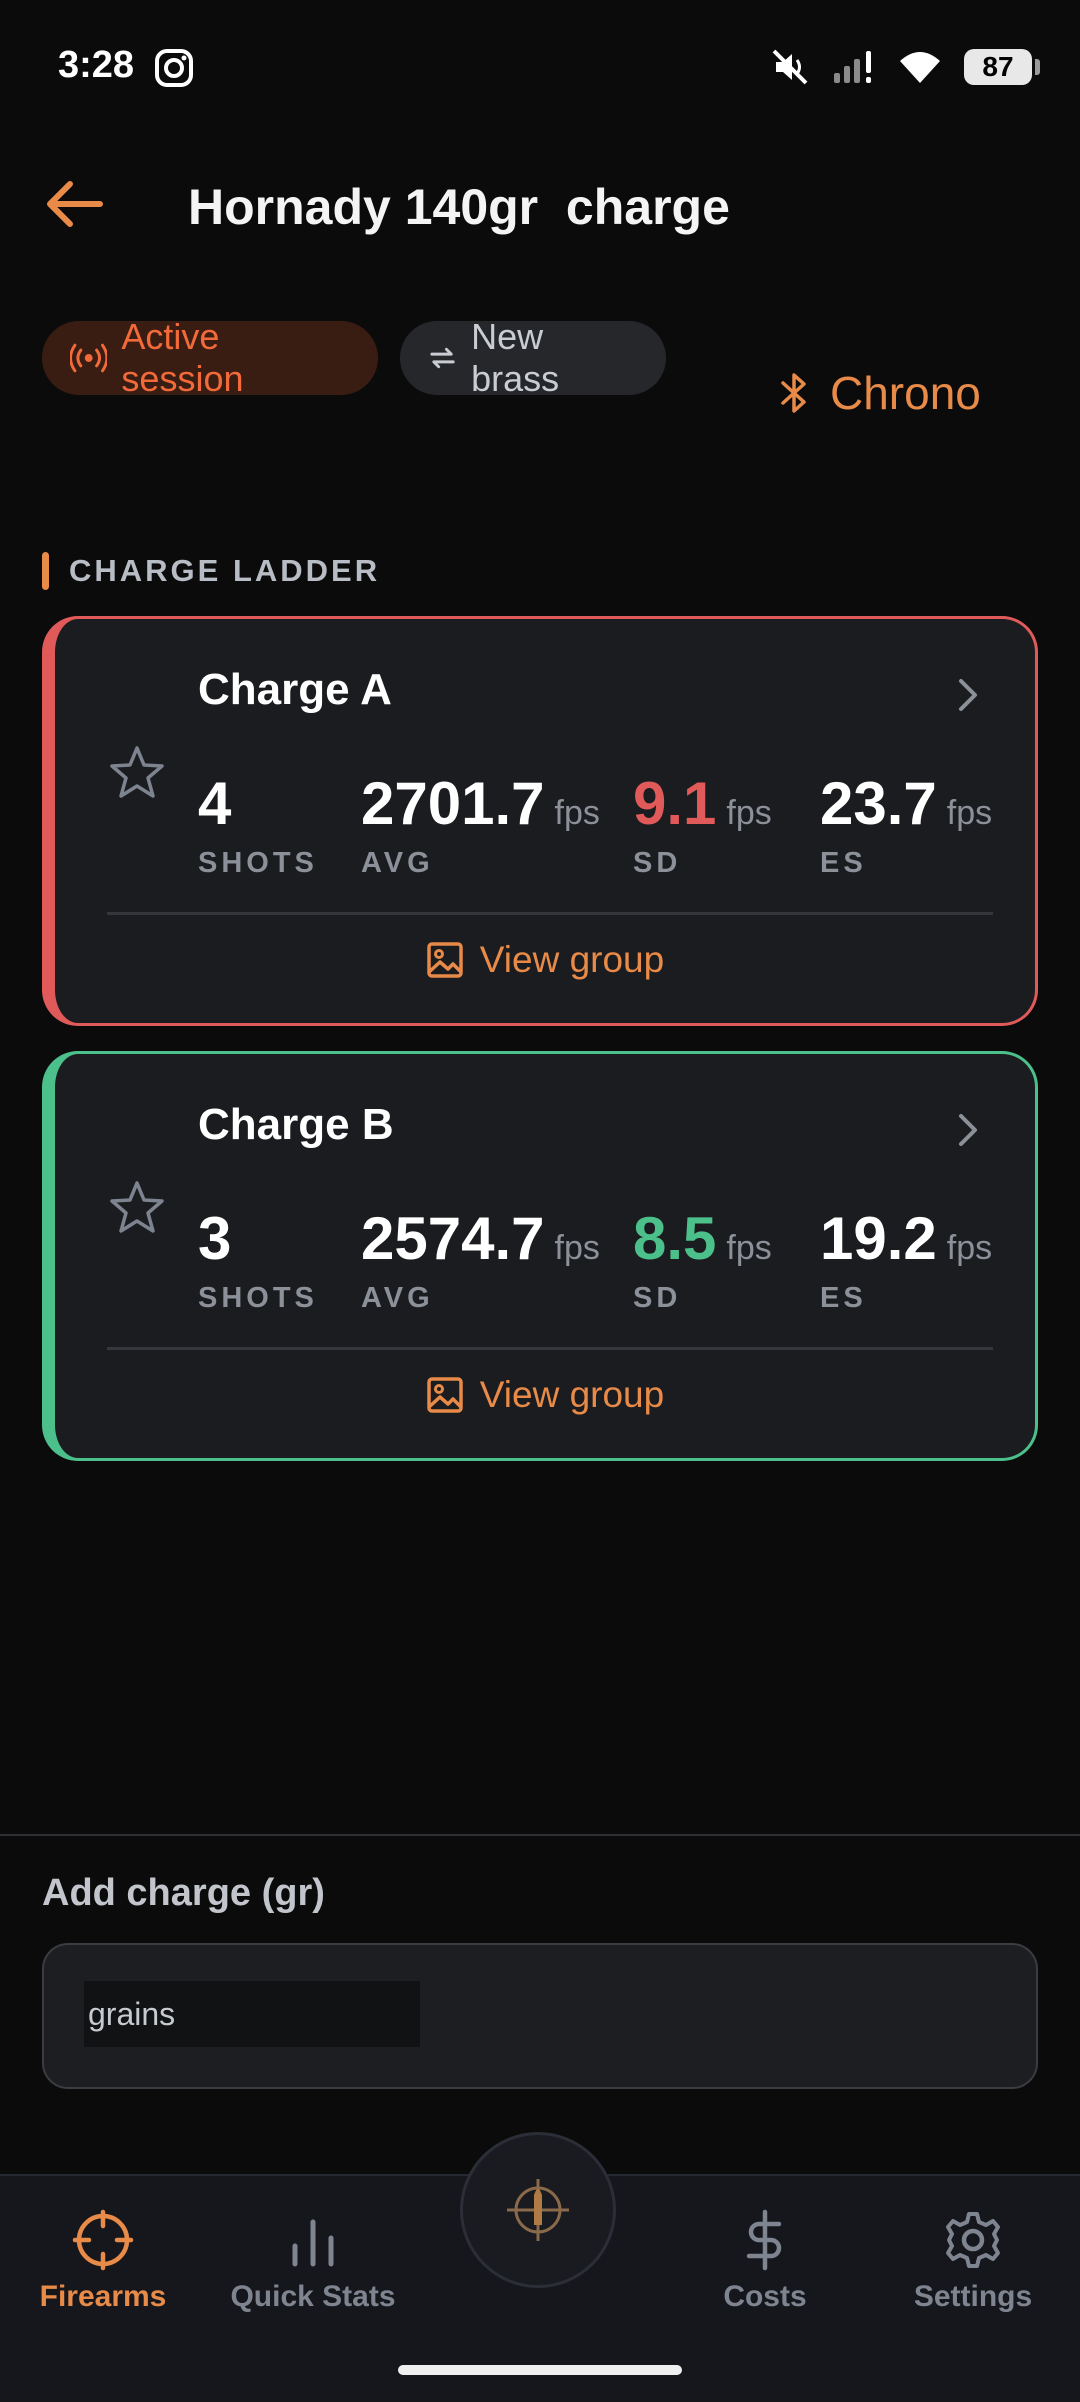 This screenshot has height=2402, width=1080. Describe the element at coordinates (252, 2014) in the screenshot. I see `grains-input` at that location.